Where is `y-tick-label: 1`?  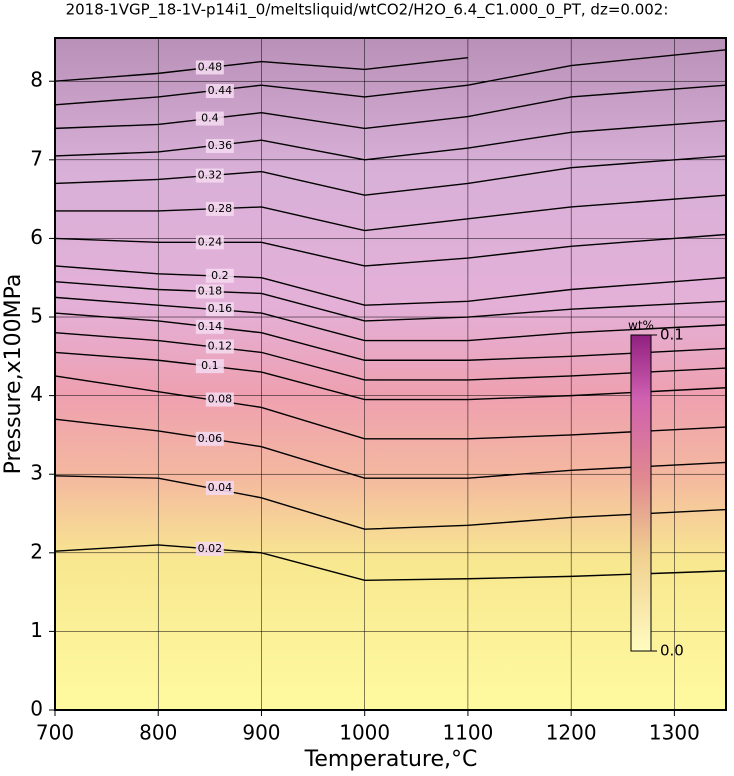 y-tick-label: 1 is located at coordinates (36, 630).